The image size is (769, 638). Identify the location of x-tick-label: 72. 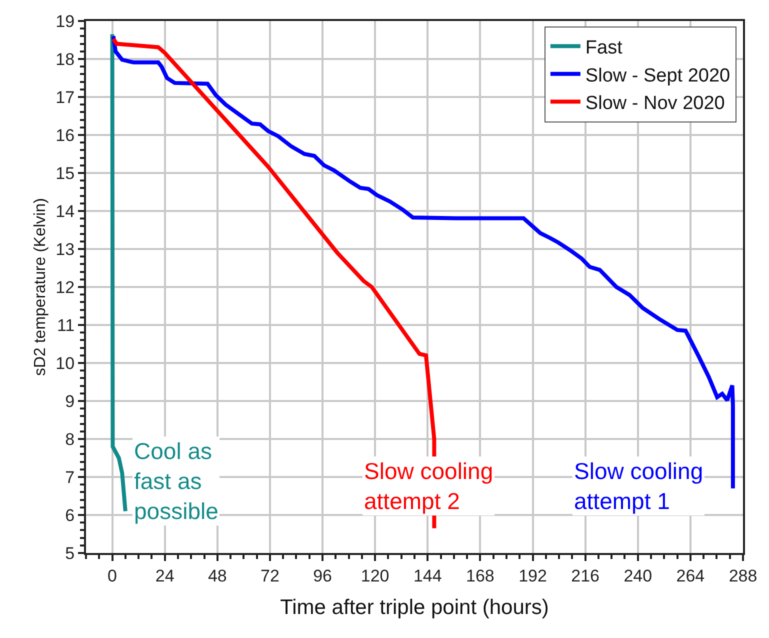
(270, 576).